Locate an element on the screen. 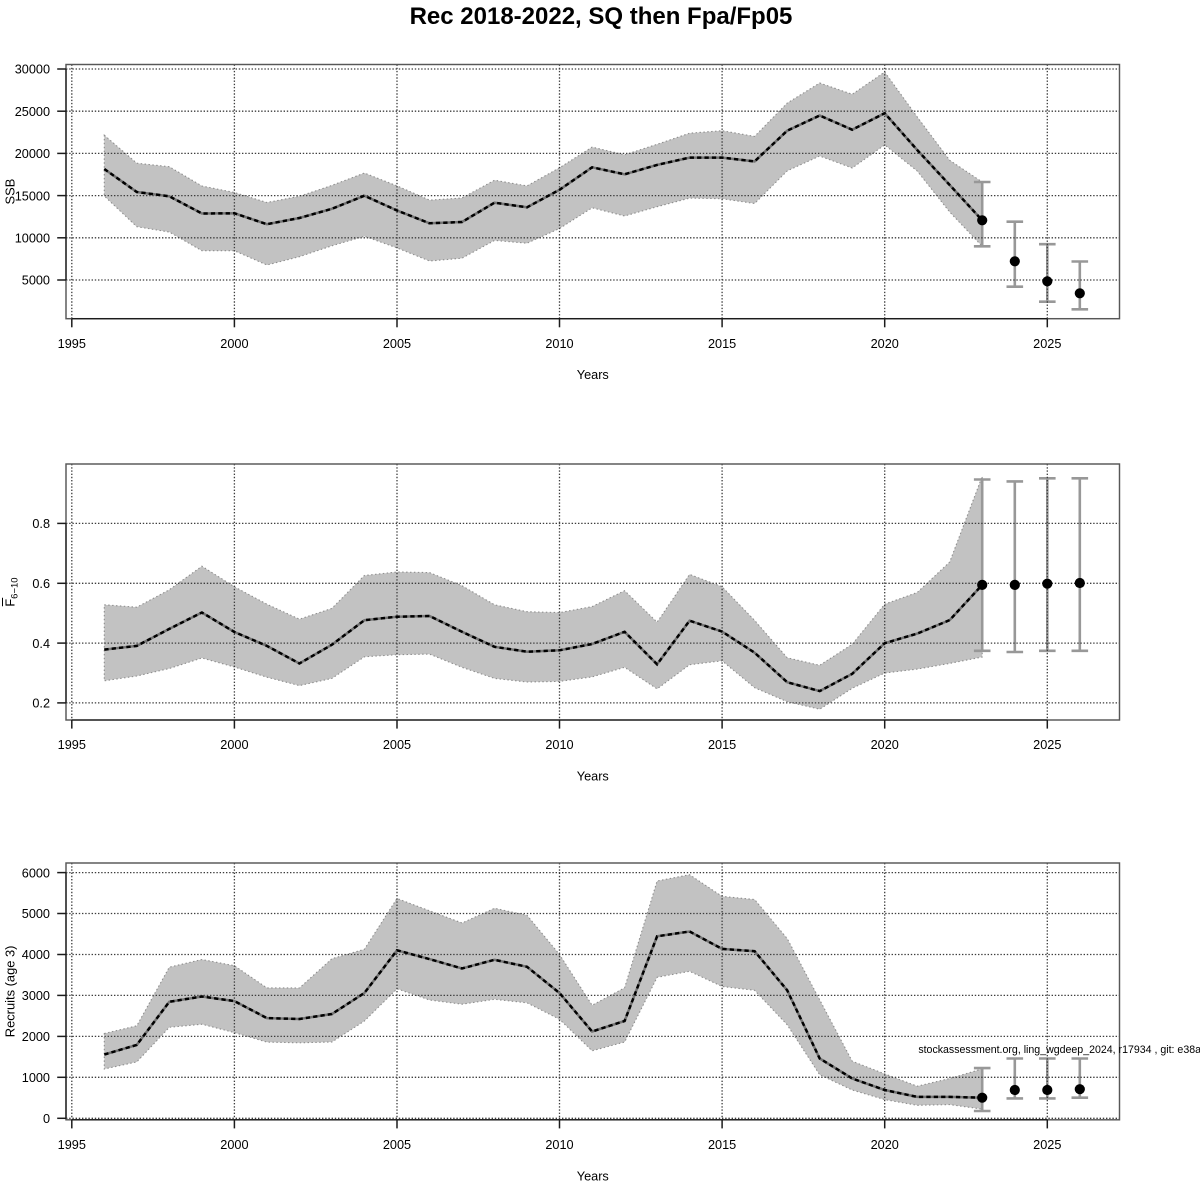 Image resolution: width=1200 pixels, height=1200 pixels. svg-text: 6000 is located at coordinates (36, 873).